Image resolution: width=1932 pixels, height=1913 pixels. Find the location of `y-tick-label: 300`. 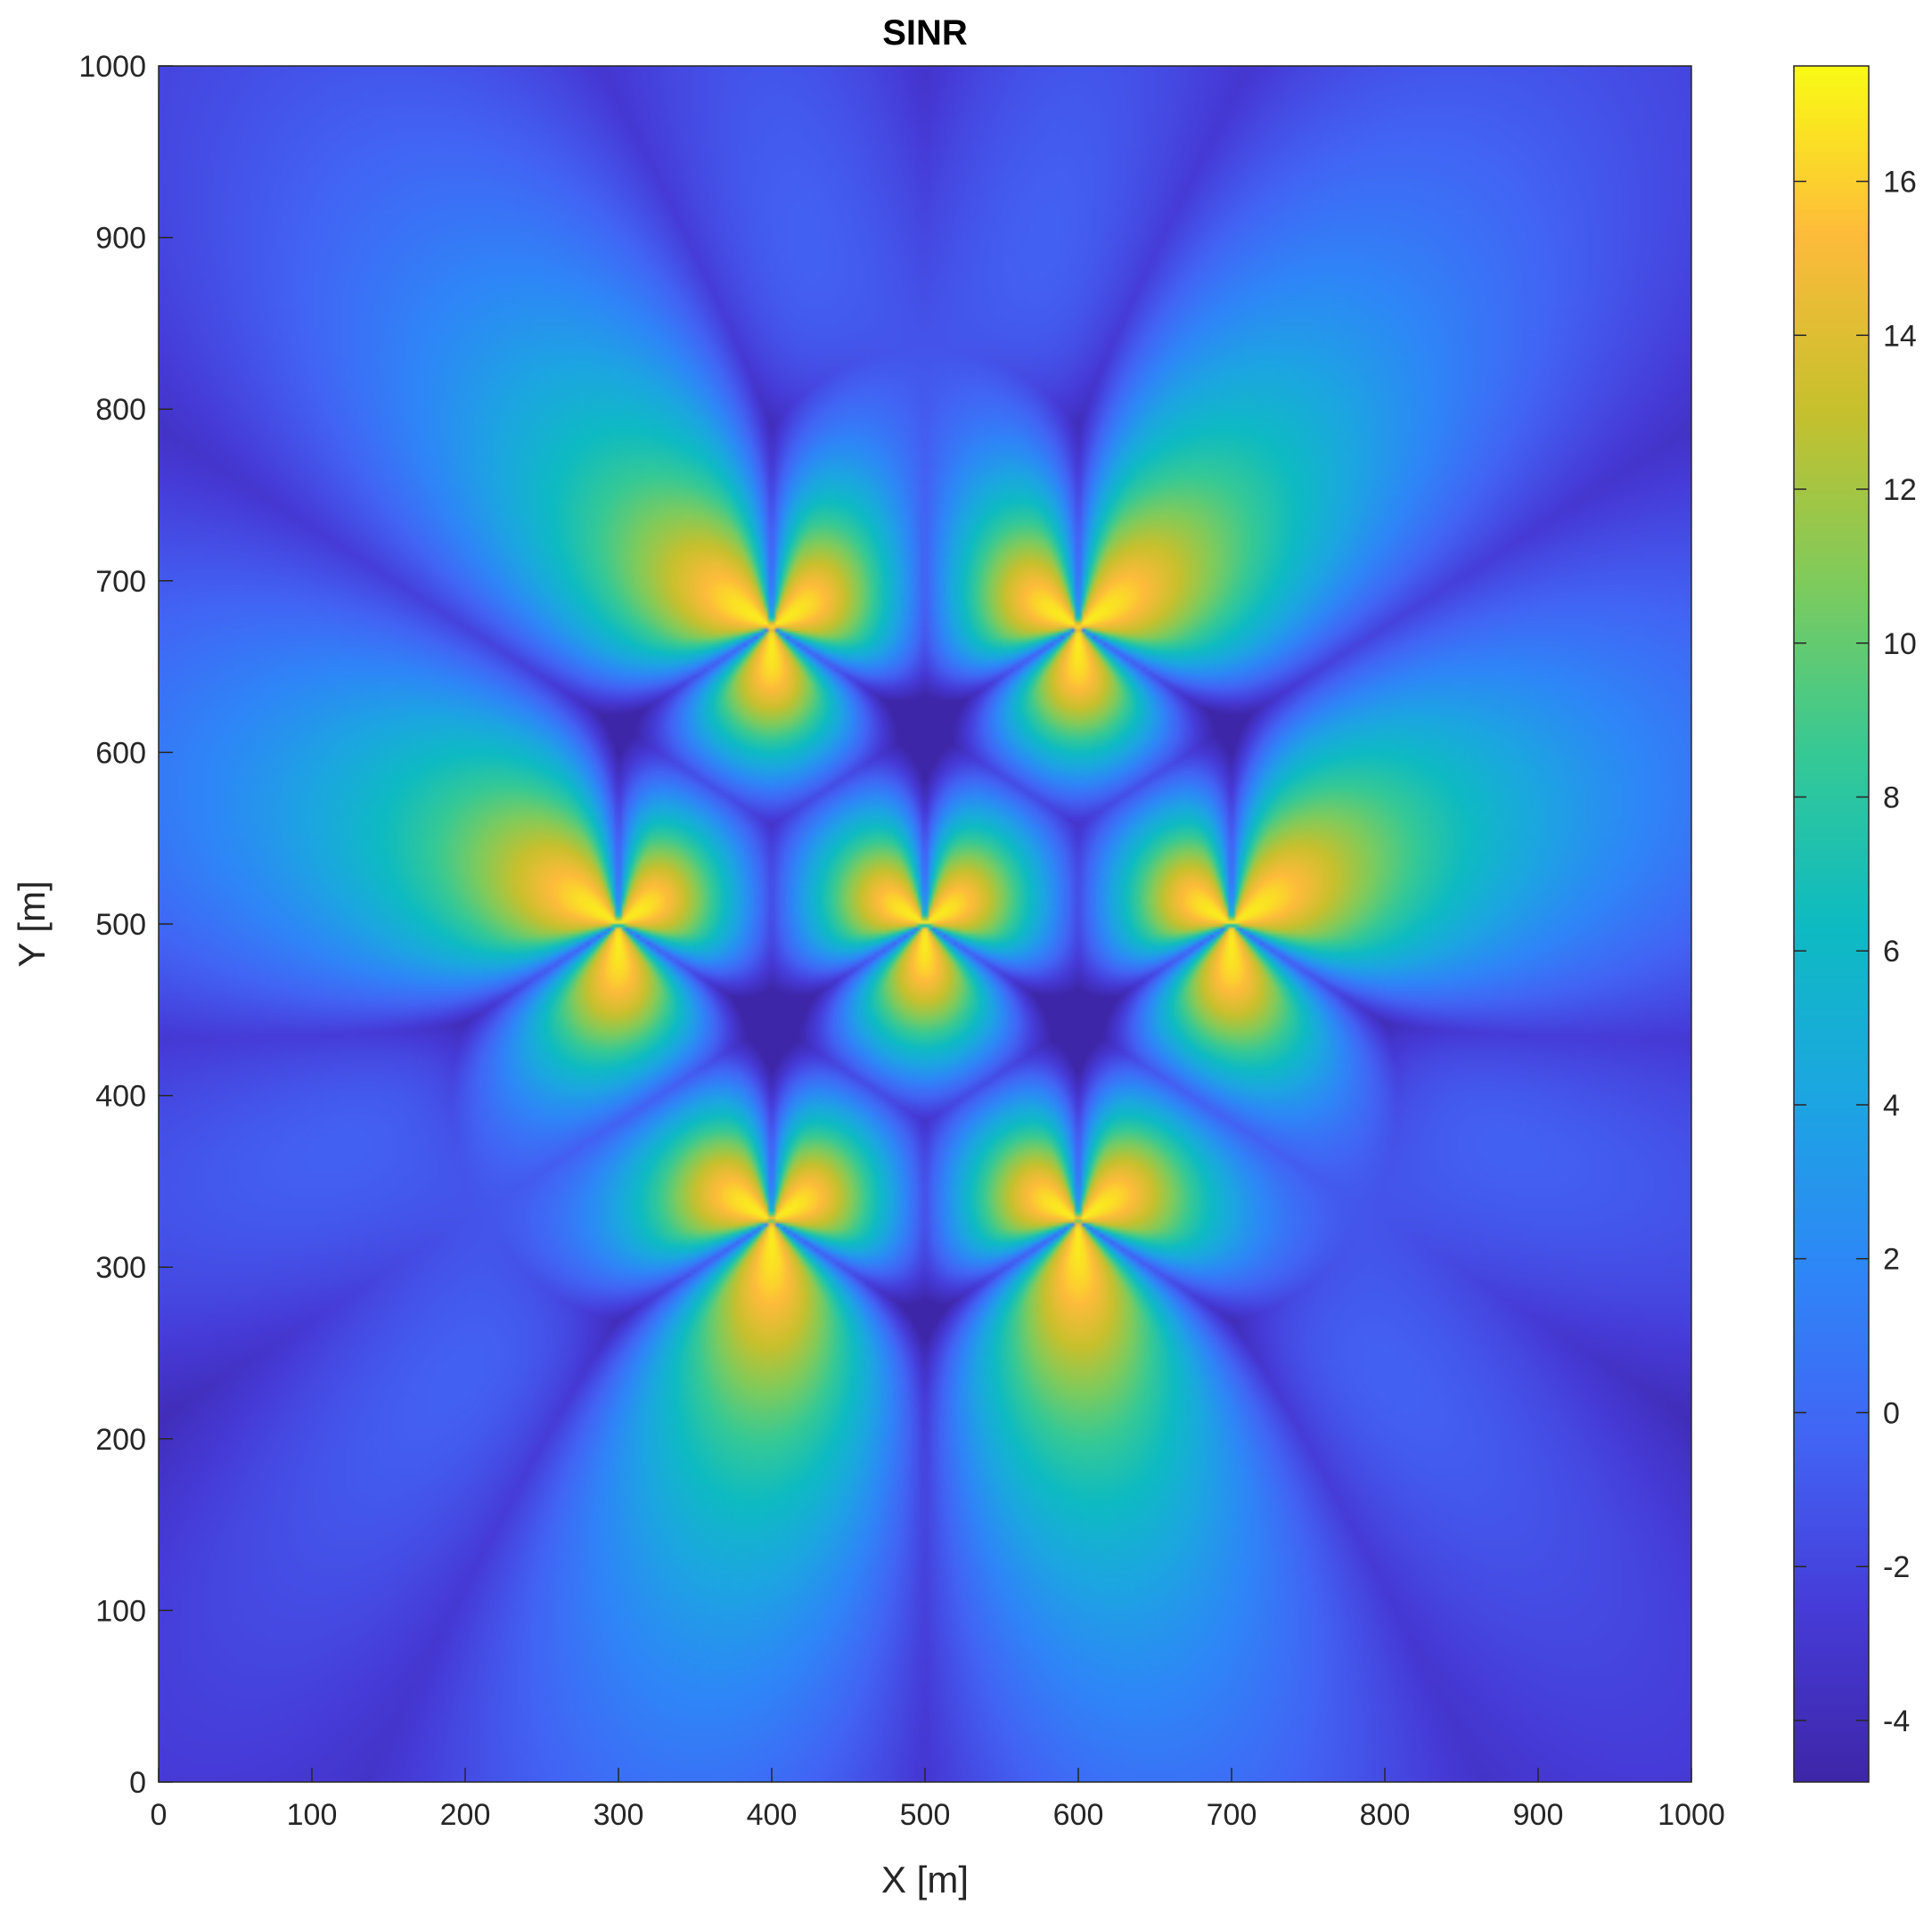

y-tick-label: 300 is located at coordinates (120, 1268).